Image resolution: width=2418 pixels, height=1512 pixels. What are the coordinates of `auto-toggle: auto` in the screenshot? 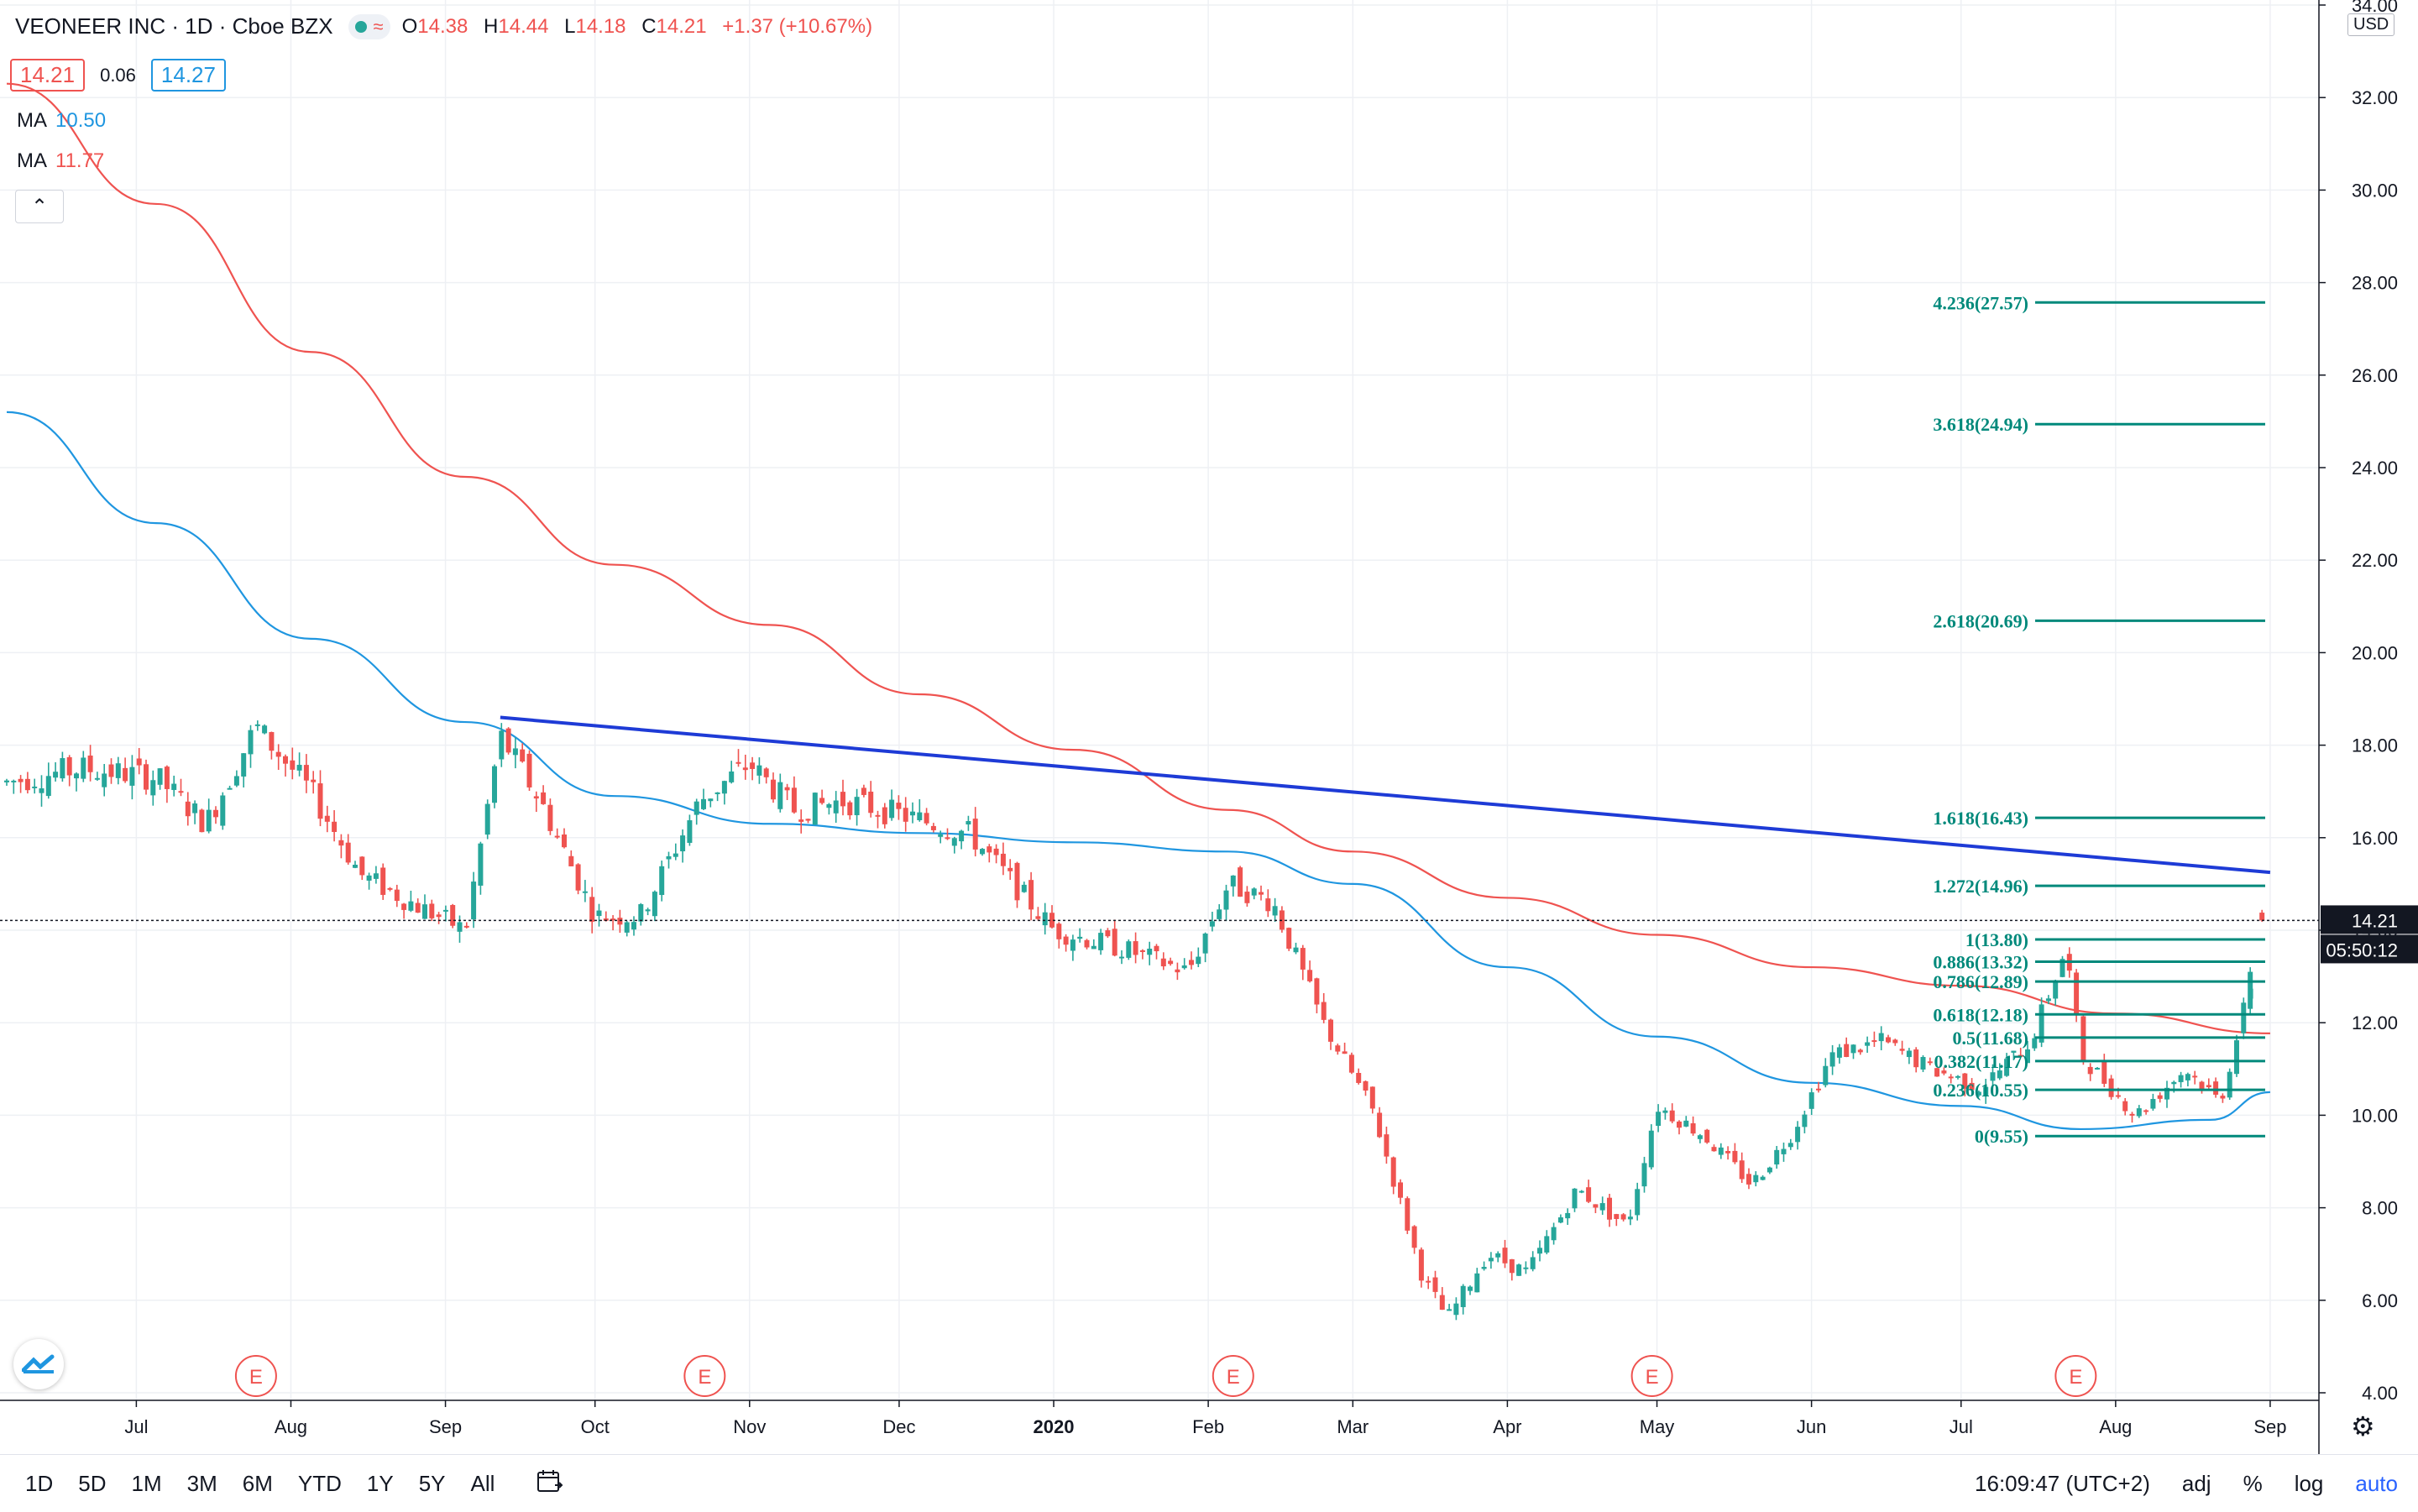 It's located at (2376, 1483).